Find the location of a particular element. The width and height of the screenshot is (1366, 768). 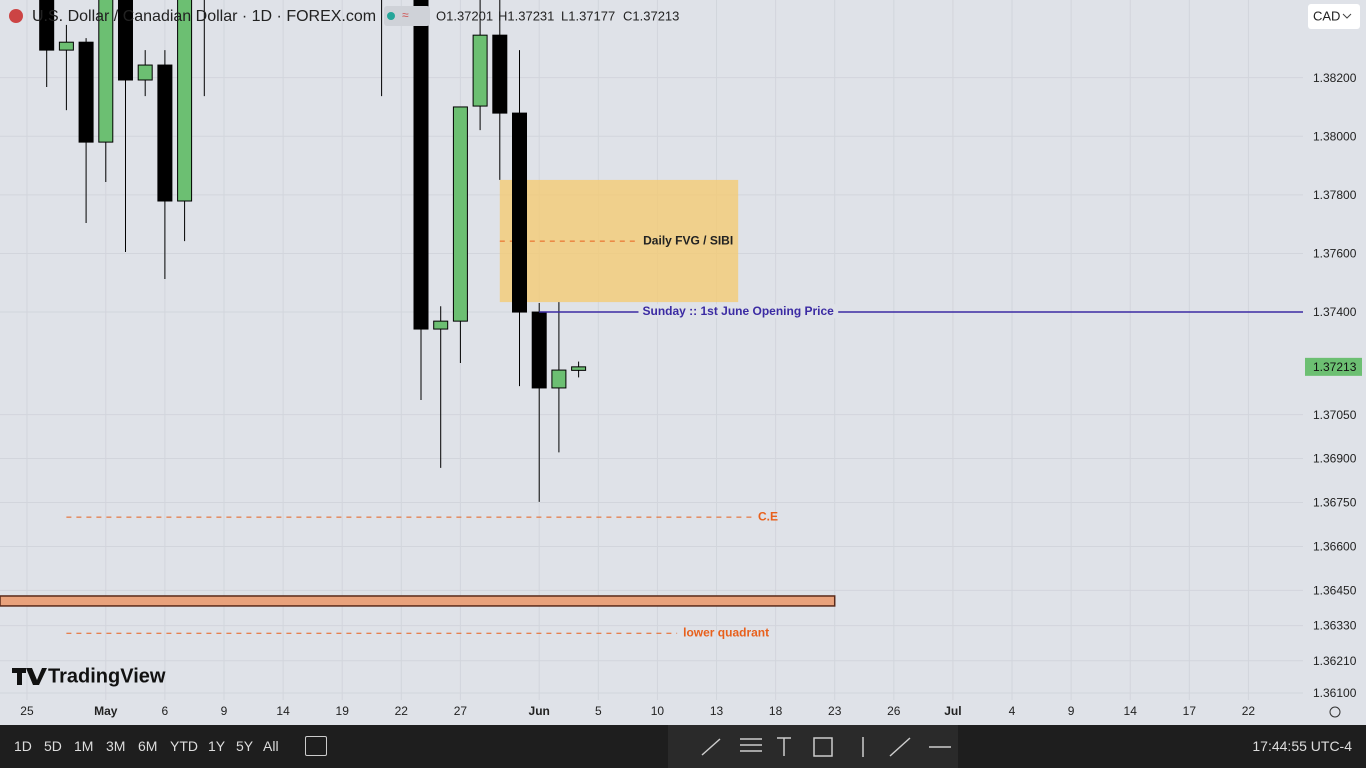

dropdown-icon is located at coordinates (1347, 16).